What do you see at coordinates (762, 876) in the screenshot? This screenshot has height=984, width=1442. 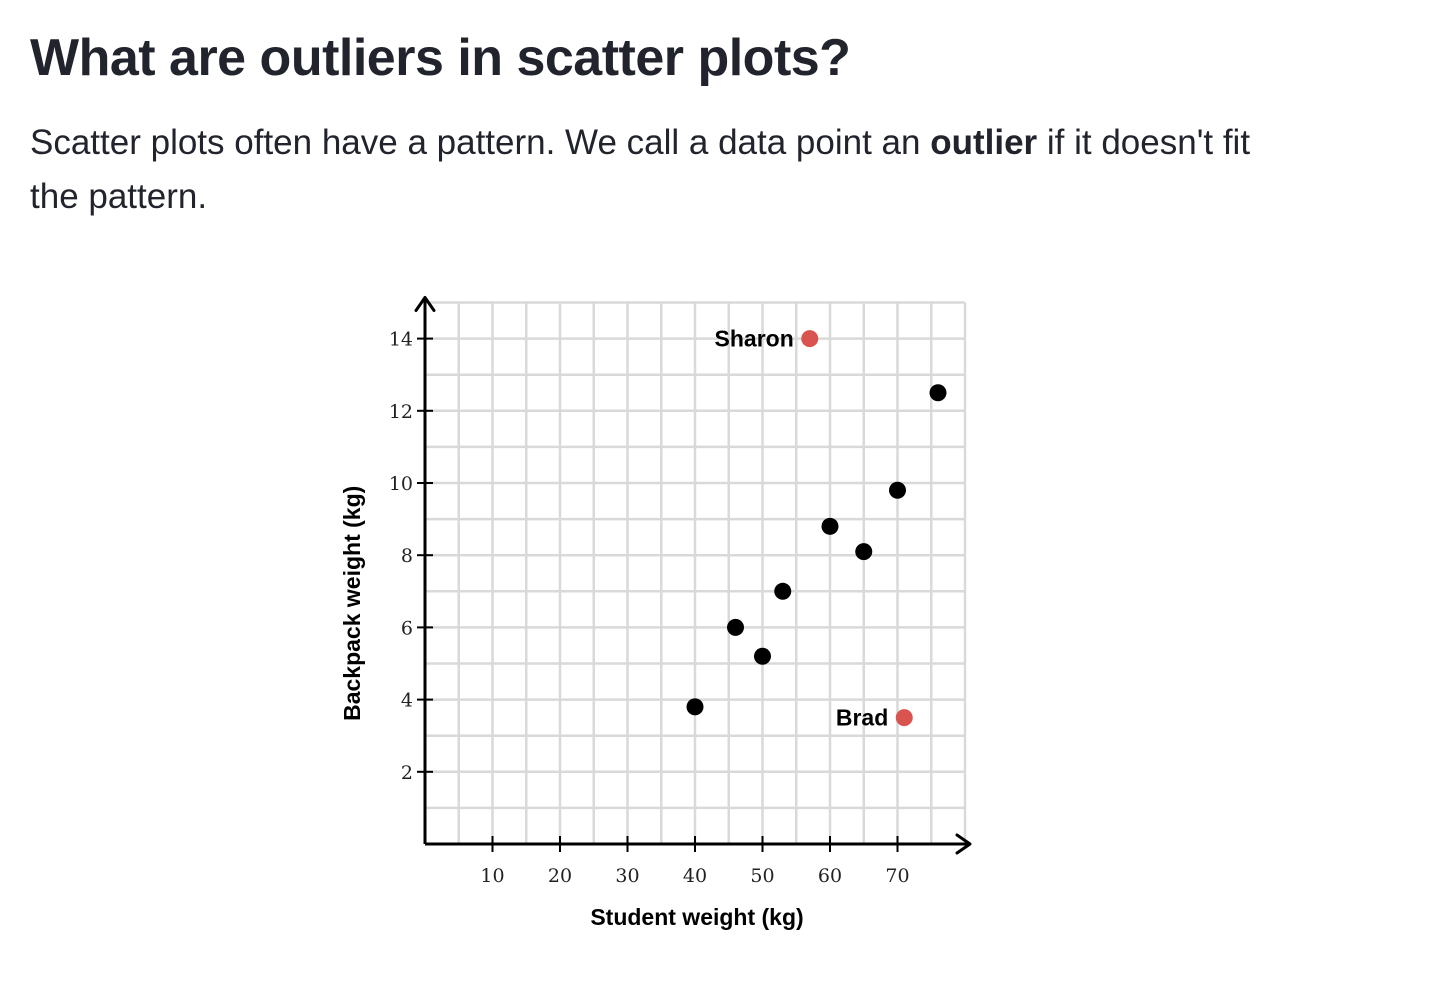 I see `x-tick-label: 50` at bounding box center [762, 876].